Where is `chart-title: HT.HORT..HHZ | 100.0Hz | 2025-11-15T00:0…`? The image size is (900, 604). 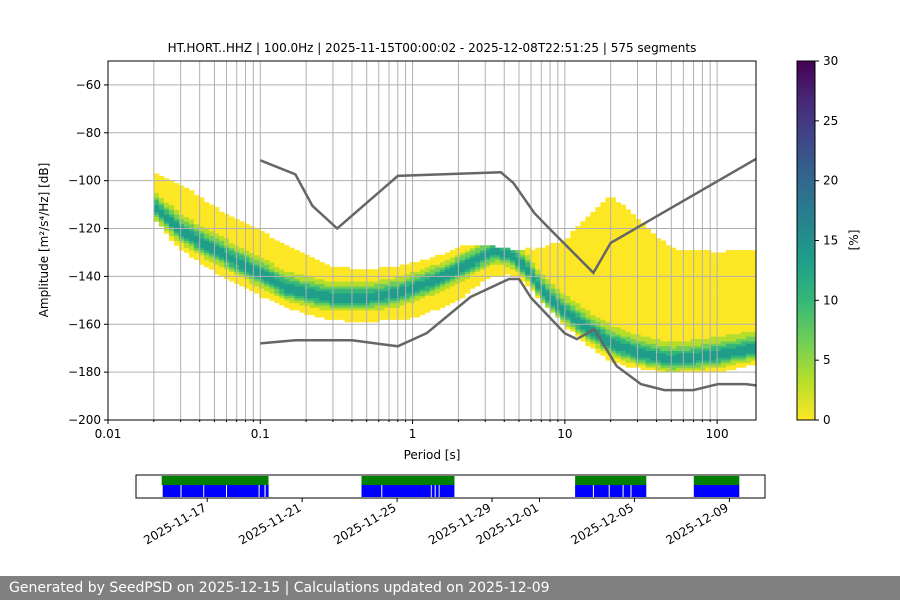
chart-title: HT.HORT..HHZ | 100.0Hz | 2025-11-15T00:0… is located at coordinates (432, 48).